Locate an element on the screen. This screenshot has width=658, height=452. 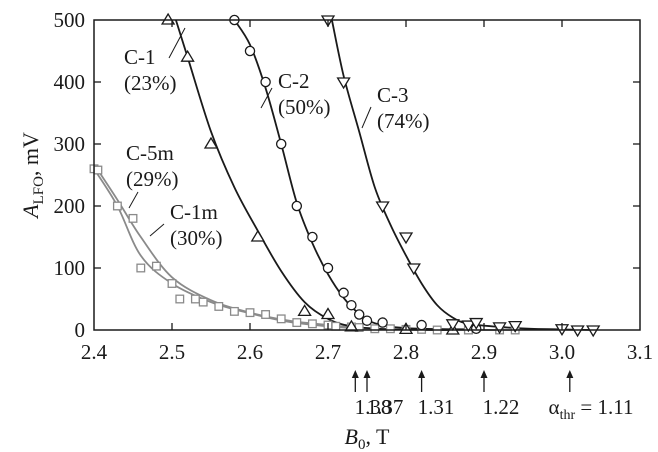
x-tick-label: 2.5 is located at coordinates (172, 352).